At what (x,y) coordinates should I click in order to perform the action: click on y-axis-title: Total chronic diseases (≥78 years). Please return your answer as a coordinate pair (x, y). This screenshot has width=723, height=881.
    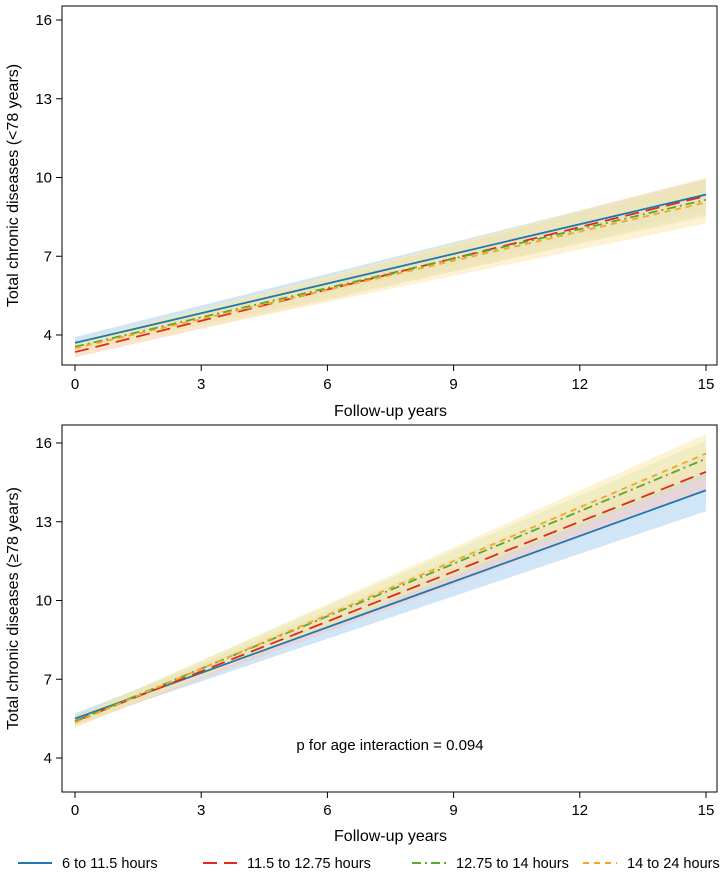
    Looking at the image, I should click on (13, 608).